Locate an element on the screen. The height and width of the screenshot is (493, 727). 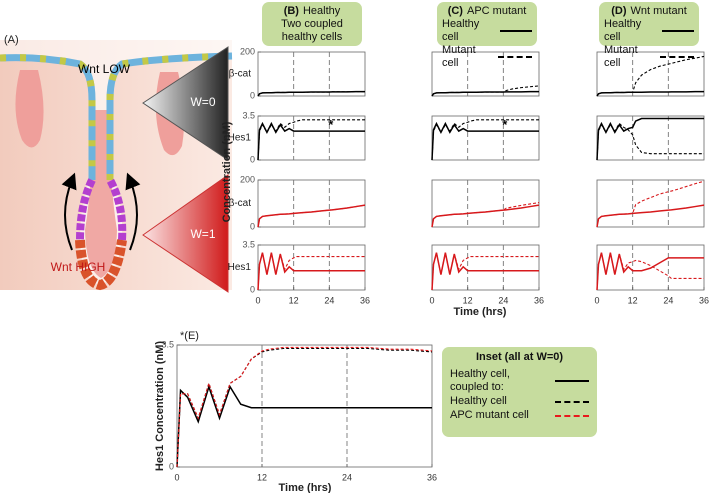
panel-title-row: (C) APC mutant is located at coordinates (487, 11).